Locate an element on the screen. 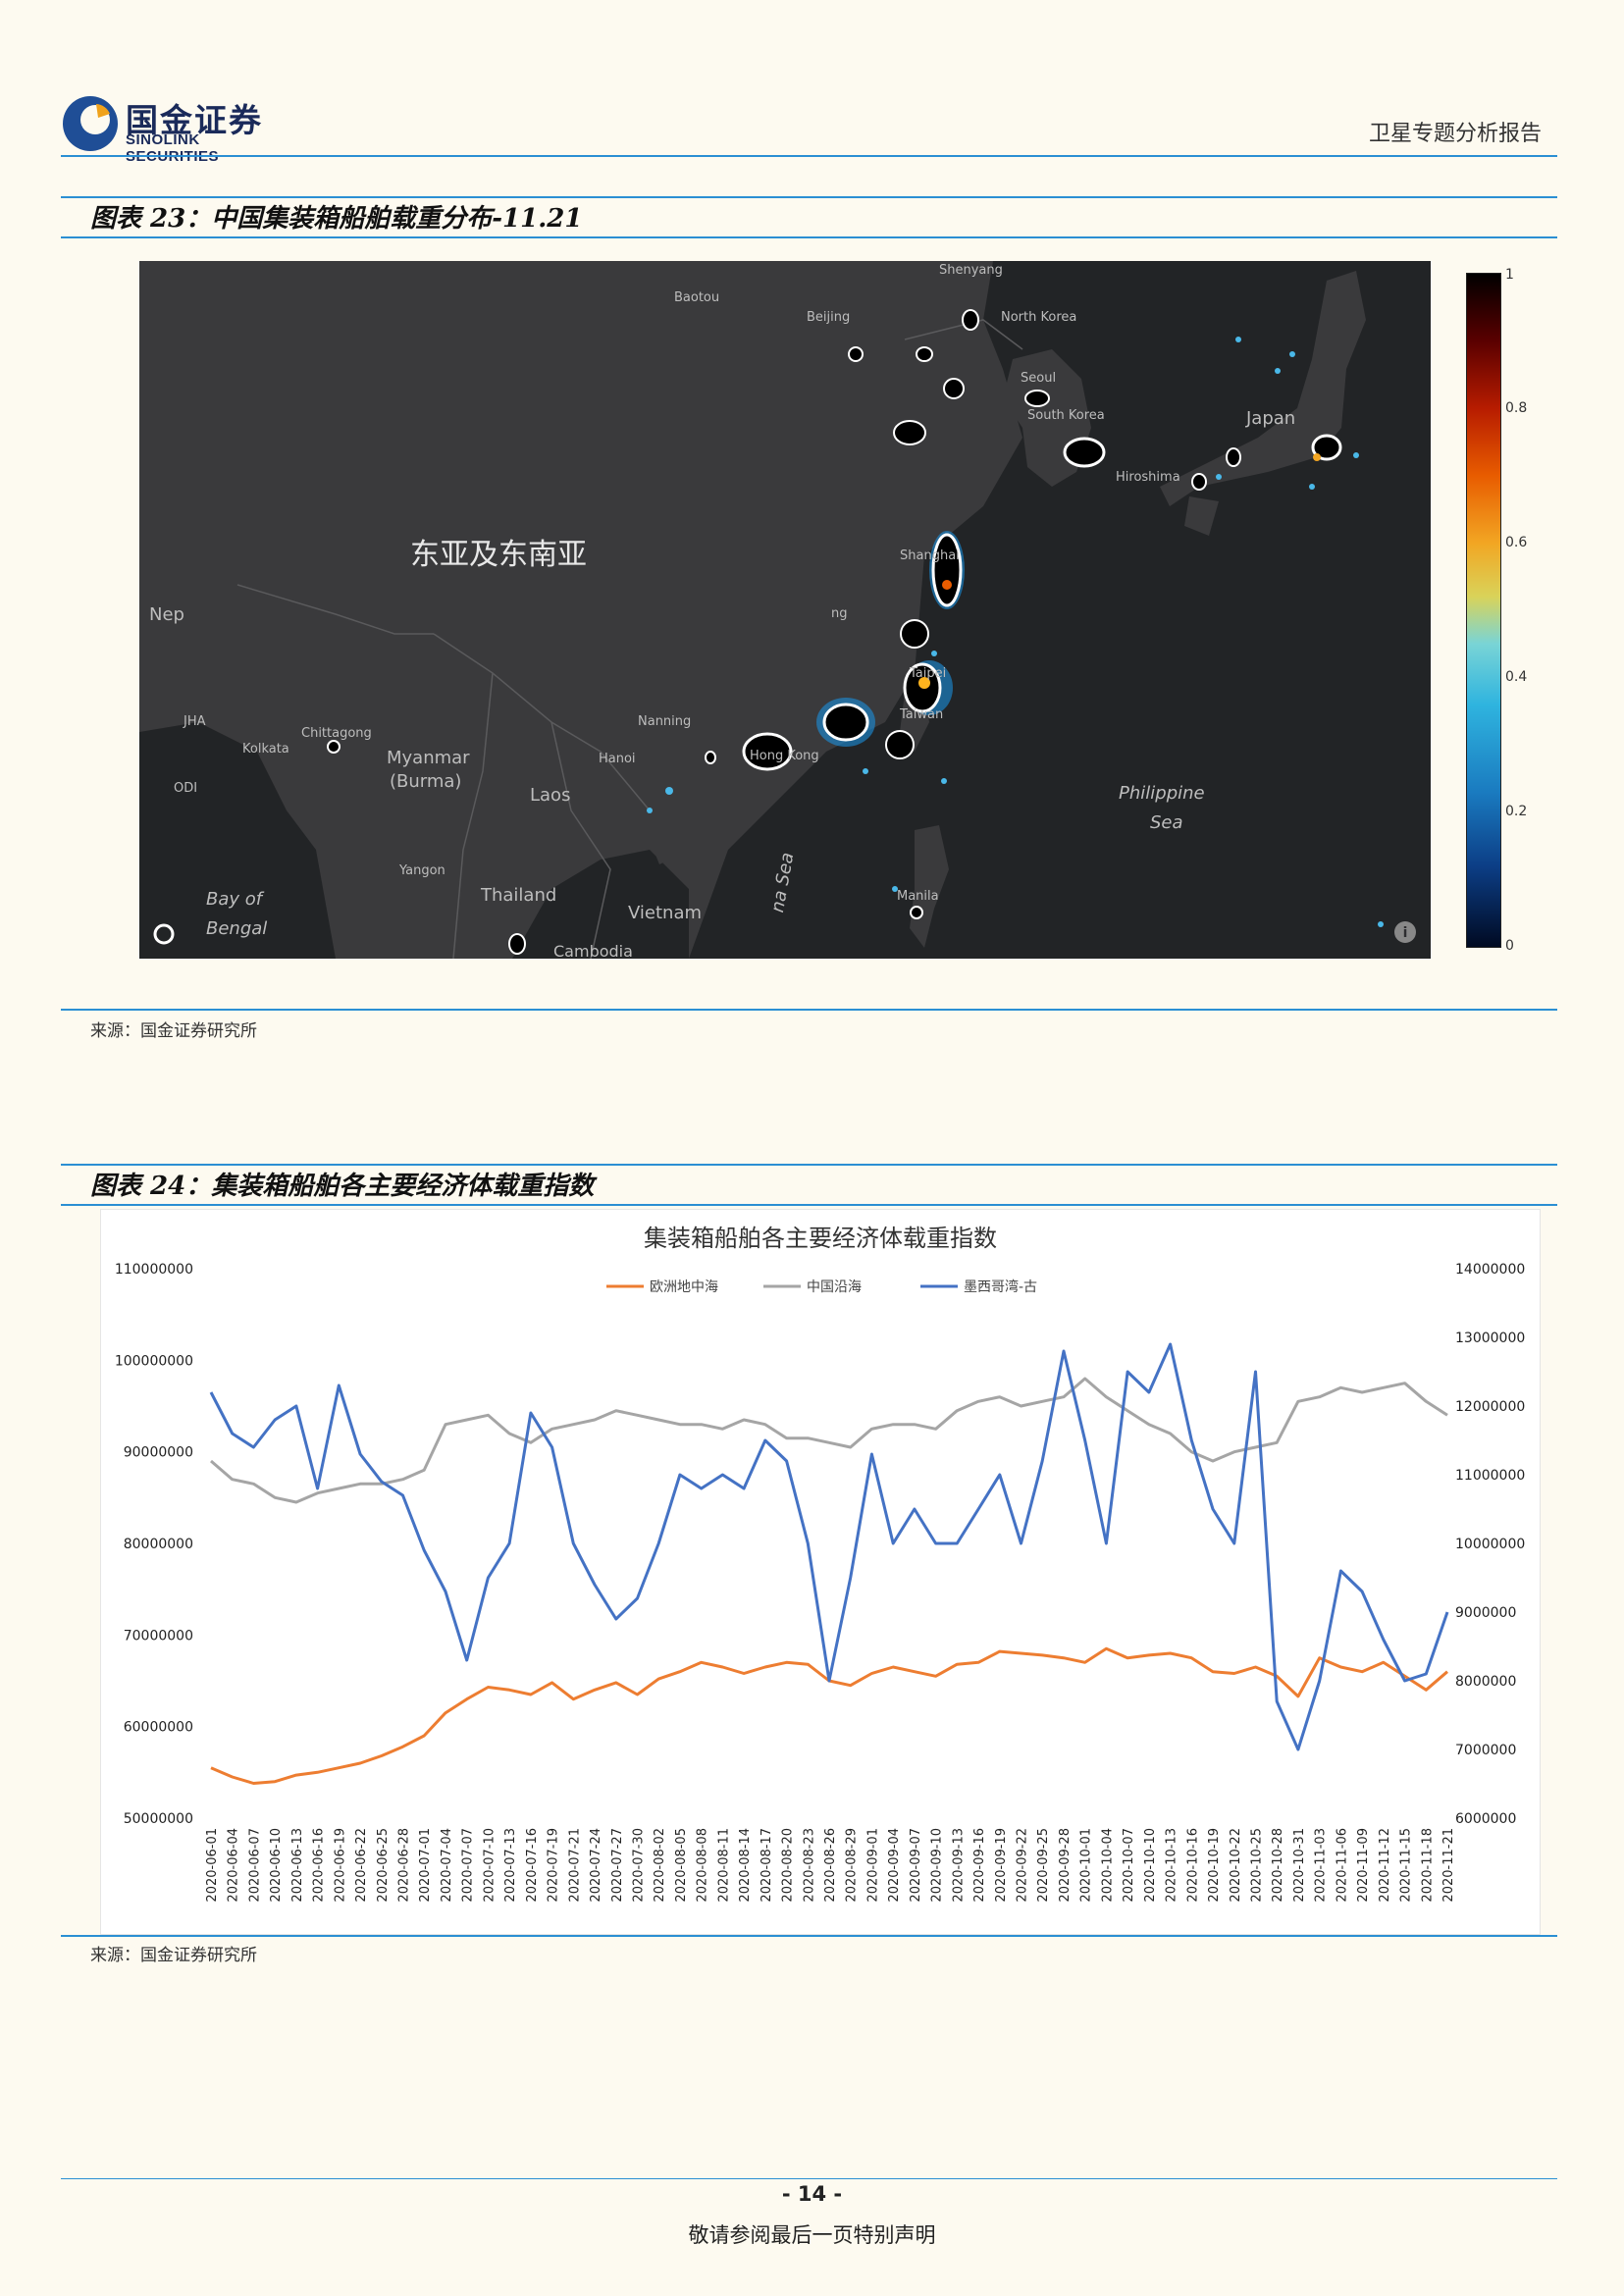 The width and height of the screenshot is (1624, 2296). right-axis-tick-label: 14000000 is located at coordinates (1490, 1270).